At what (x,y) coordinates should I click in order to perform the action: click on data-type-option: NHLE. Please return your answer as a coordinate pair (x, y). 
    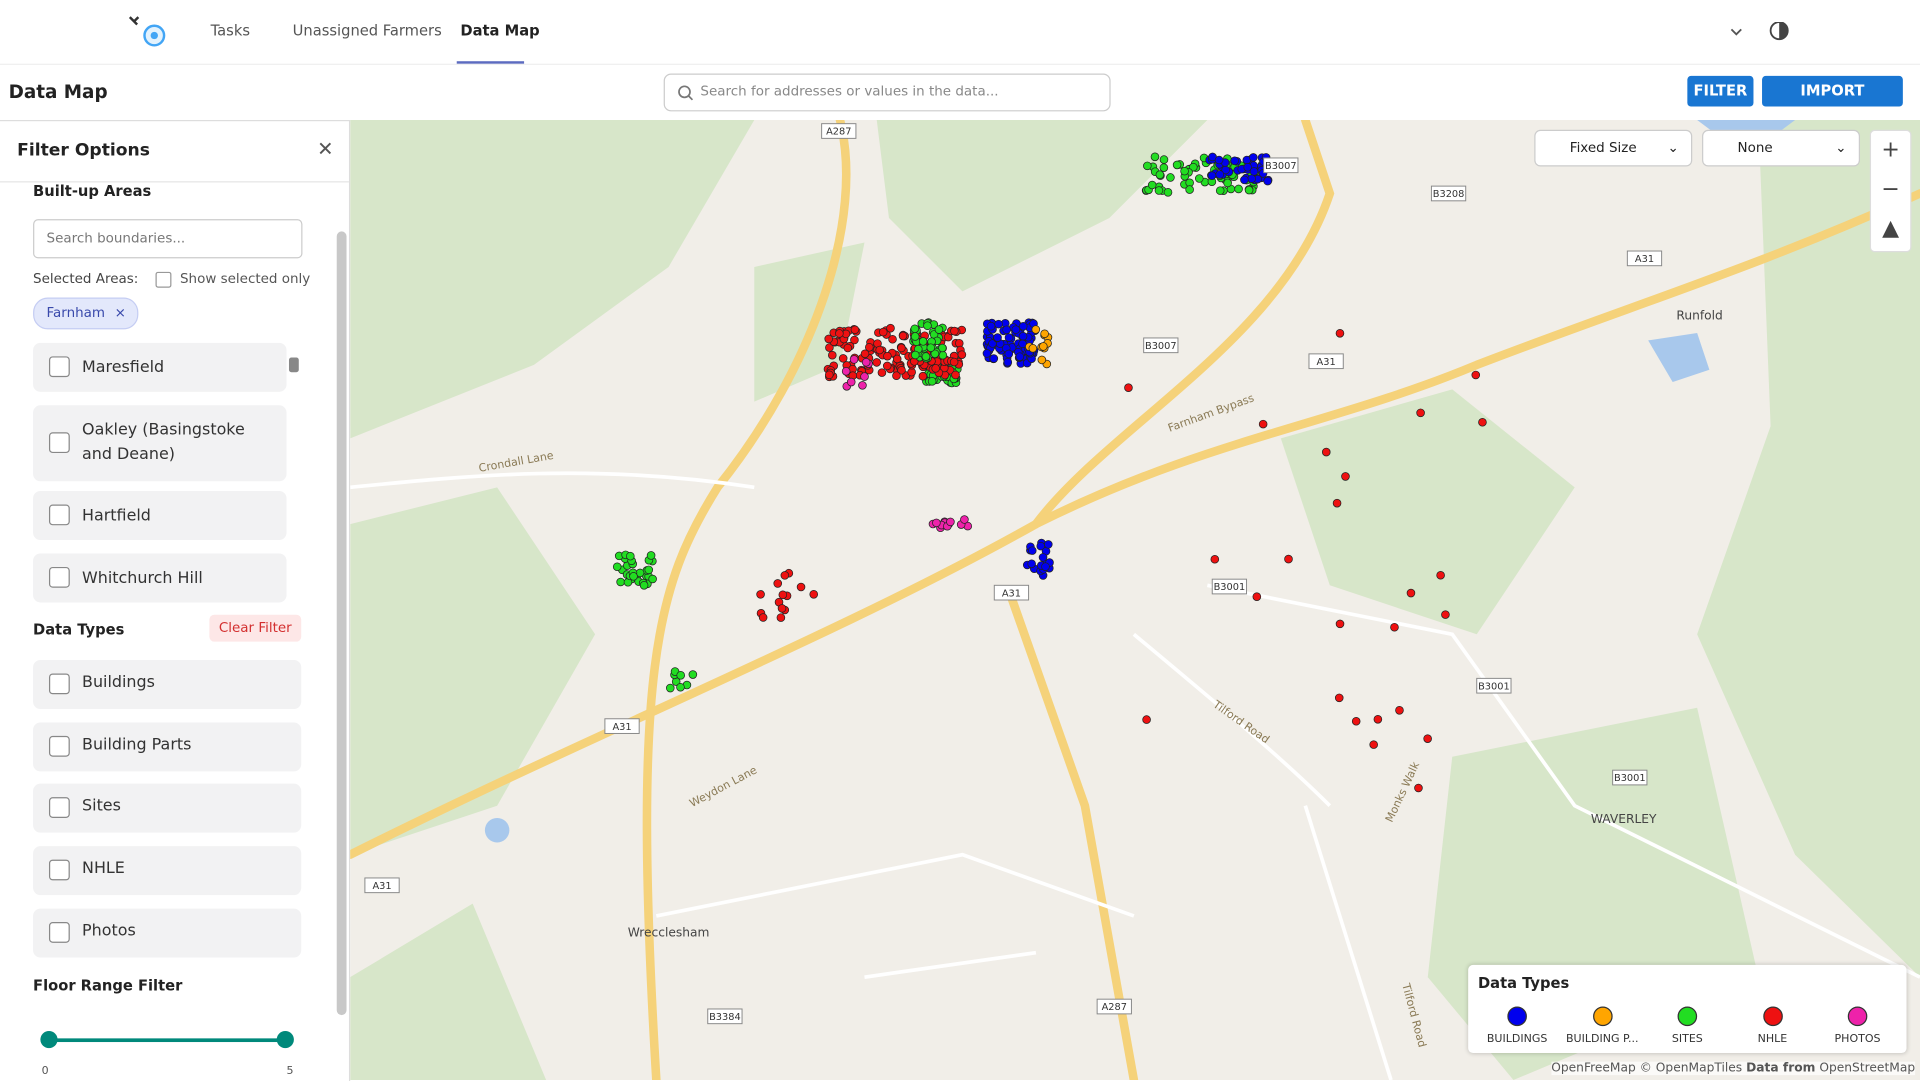
    Looking at the image, I should click on (167, 871).